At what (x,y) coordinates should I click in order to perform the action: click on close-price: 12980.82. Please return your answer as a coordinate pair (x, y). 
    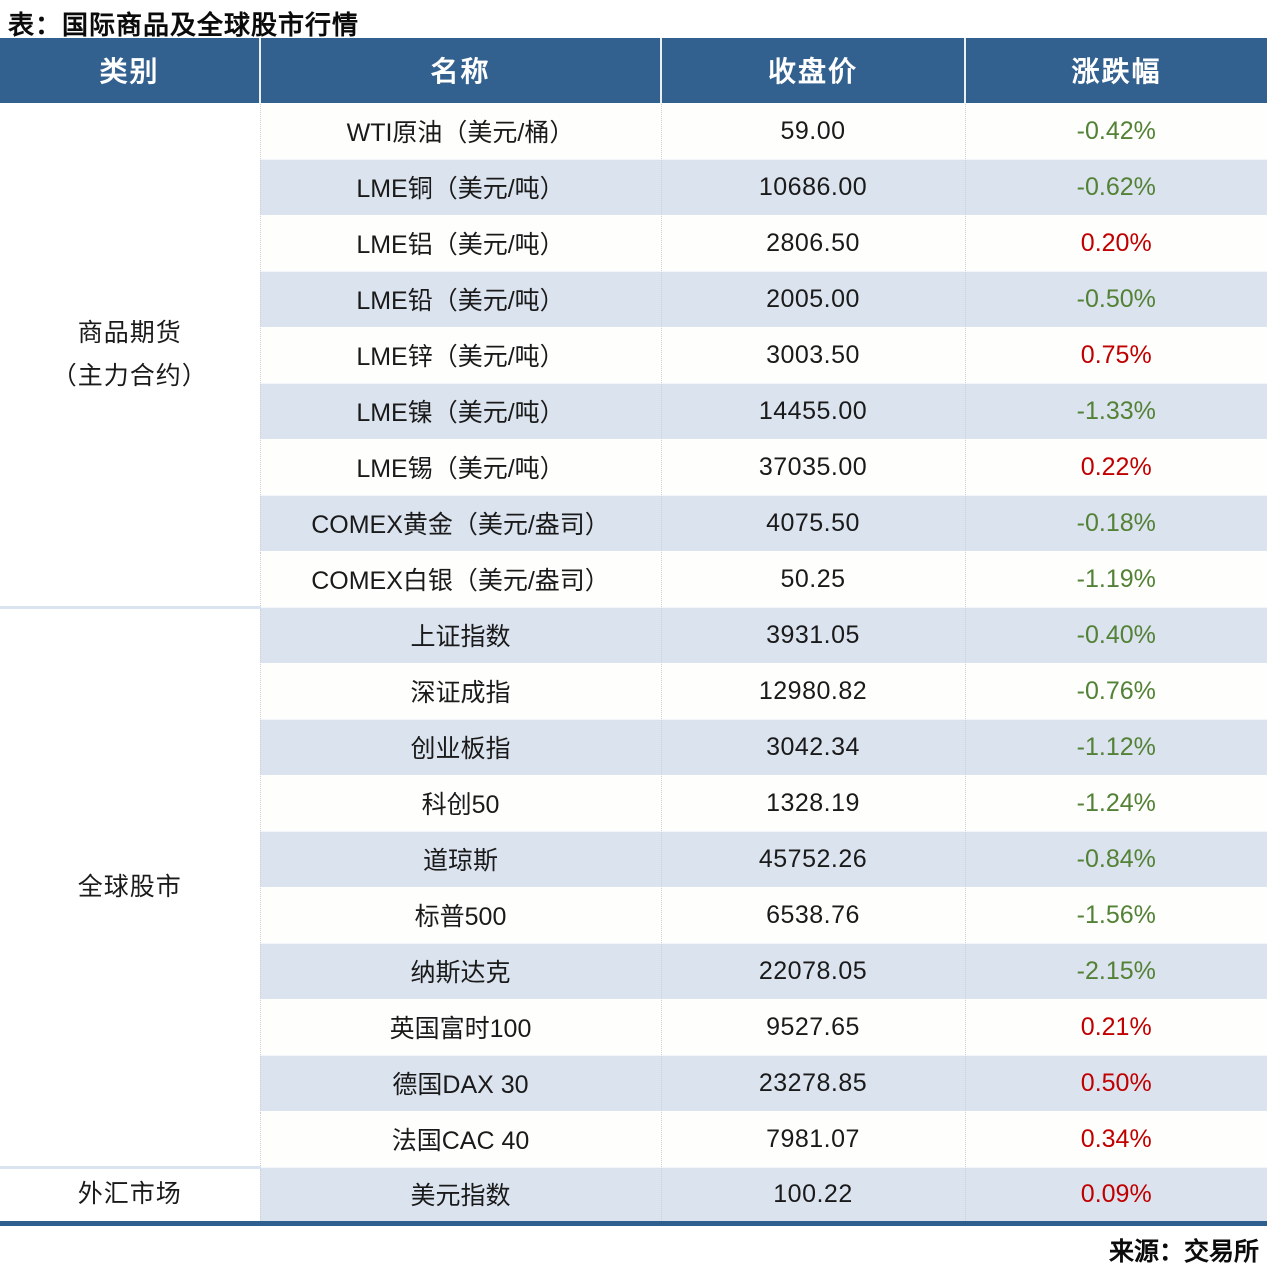
    Looking at the image, I should click on (813, 690).